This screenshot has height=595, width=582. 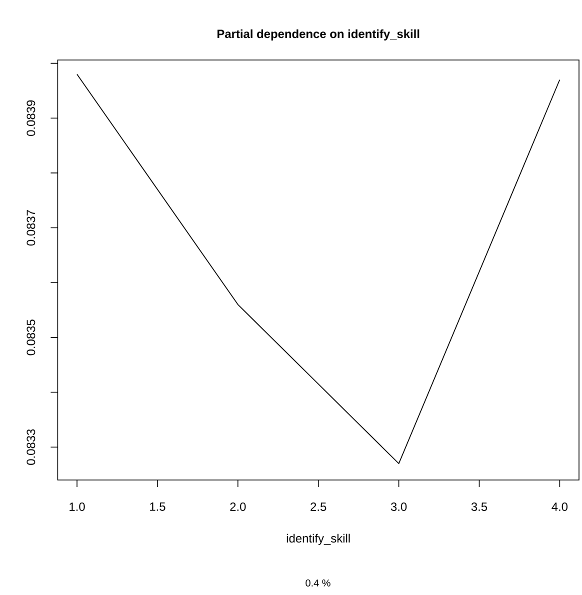 I want to click on x-tick-label: 4.0, so click(x=560, y=506).